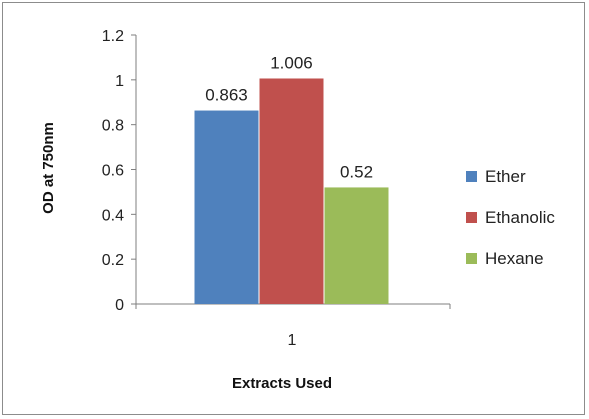 This screenshot has width=589, height=419. Describe the element at coordinates (119, 305) in the screenshot. I see `y-tick-label: 0` at that location.